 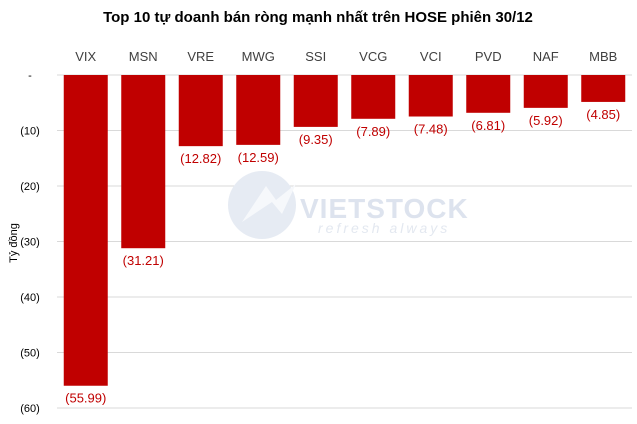 I want to click on y-tick-label: (10), so click(x=30, y=132).